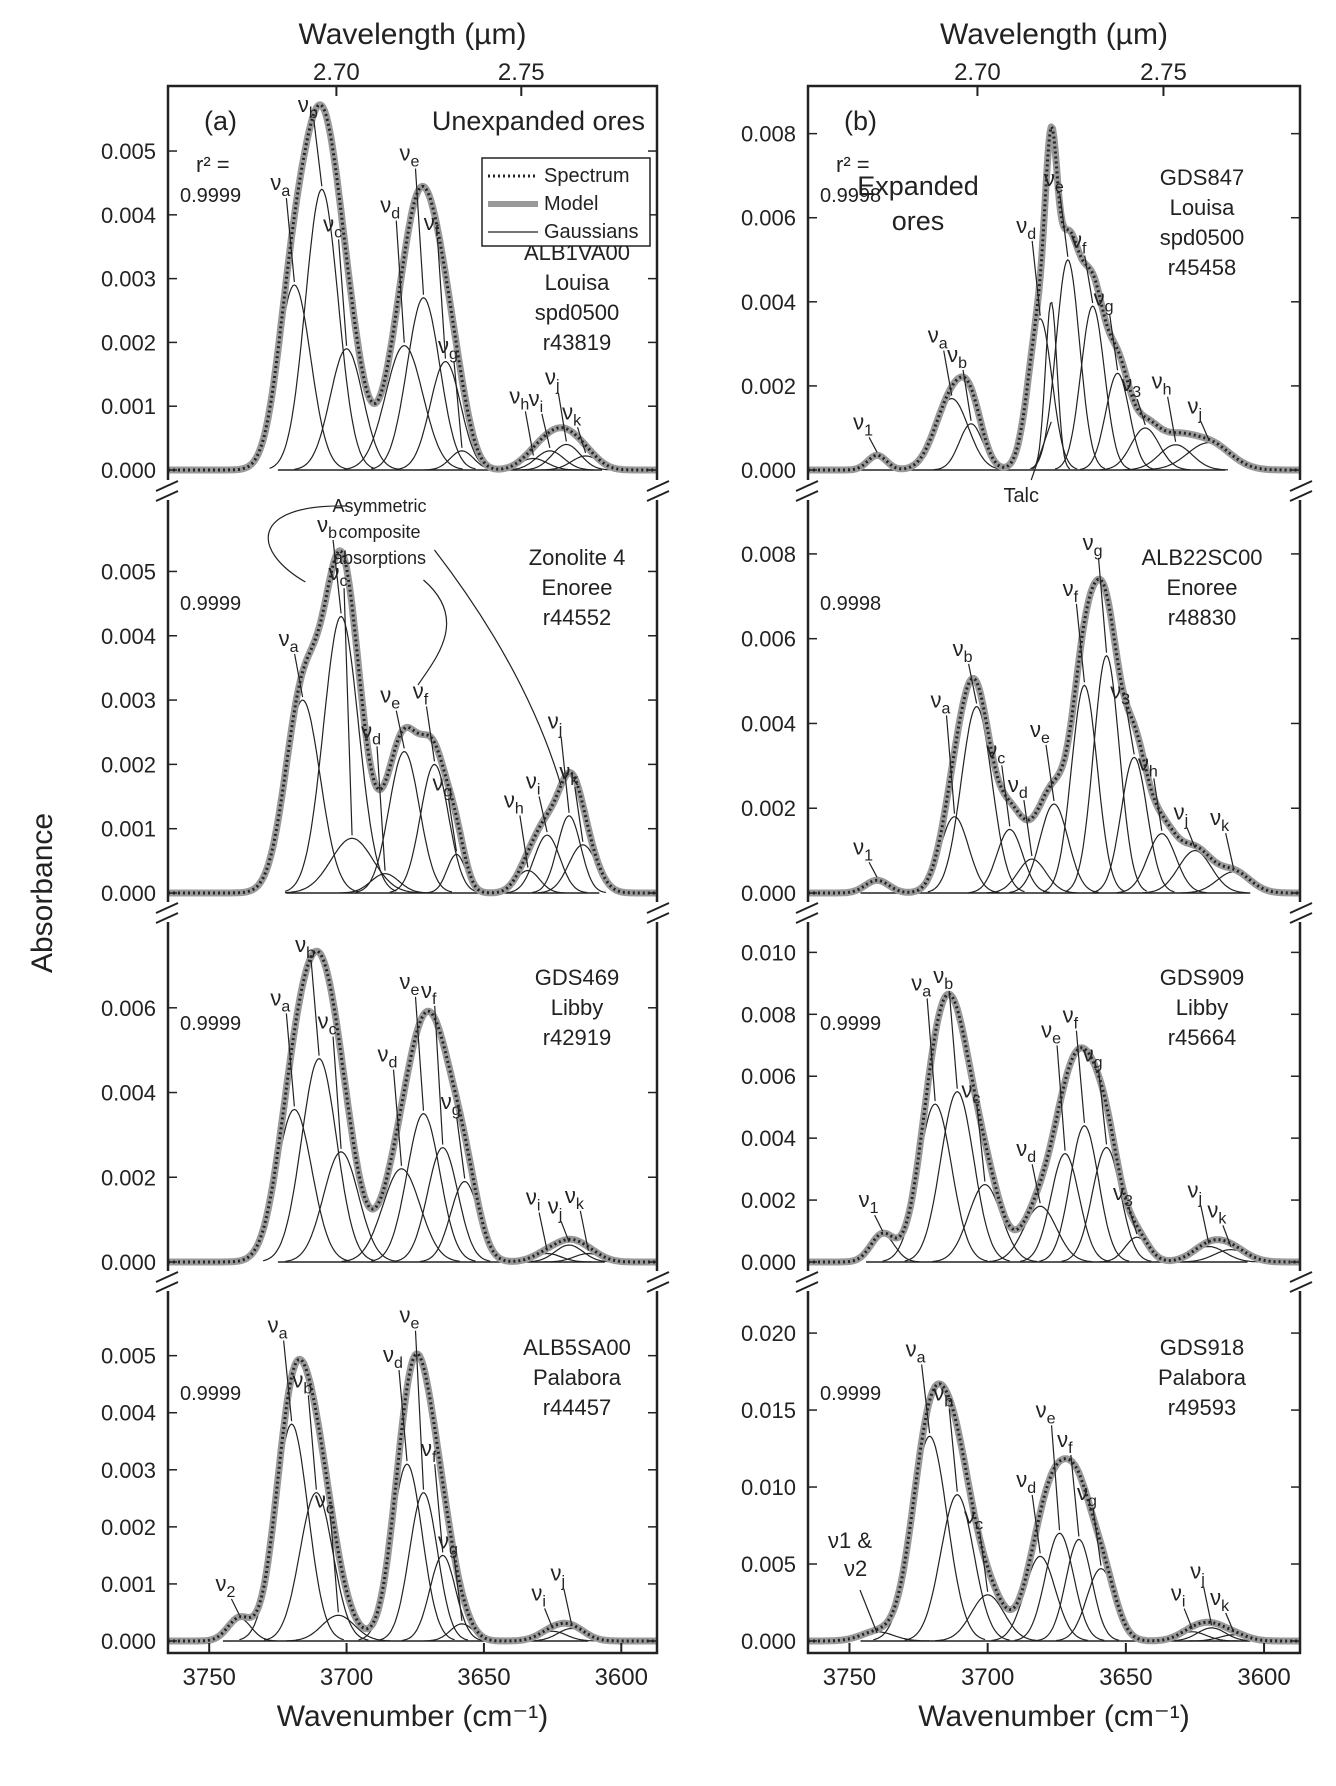 This screenshot has width=1336, height=1786. Describe the element at coordinates (768, 808) in the screenshot. I see `y-tick-label: 0.002` at that location.